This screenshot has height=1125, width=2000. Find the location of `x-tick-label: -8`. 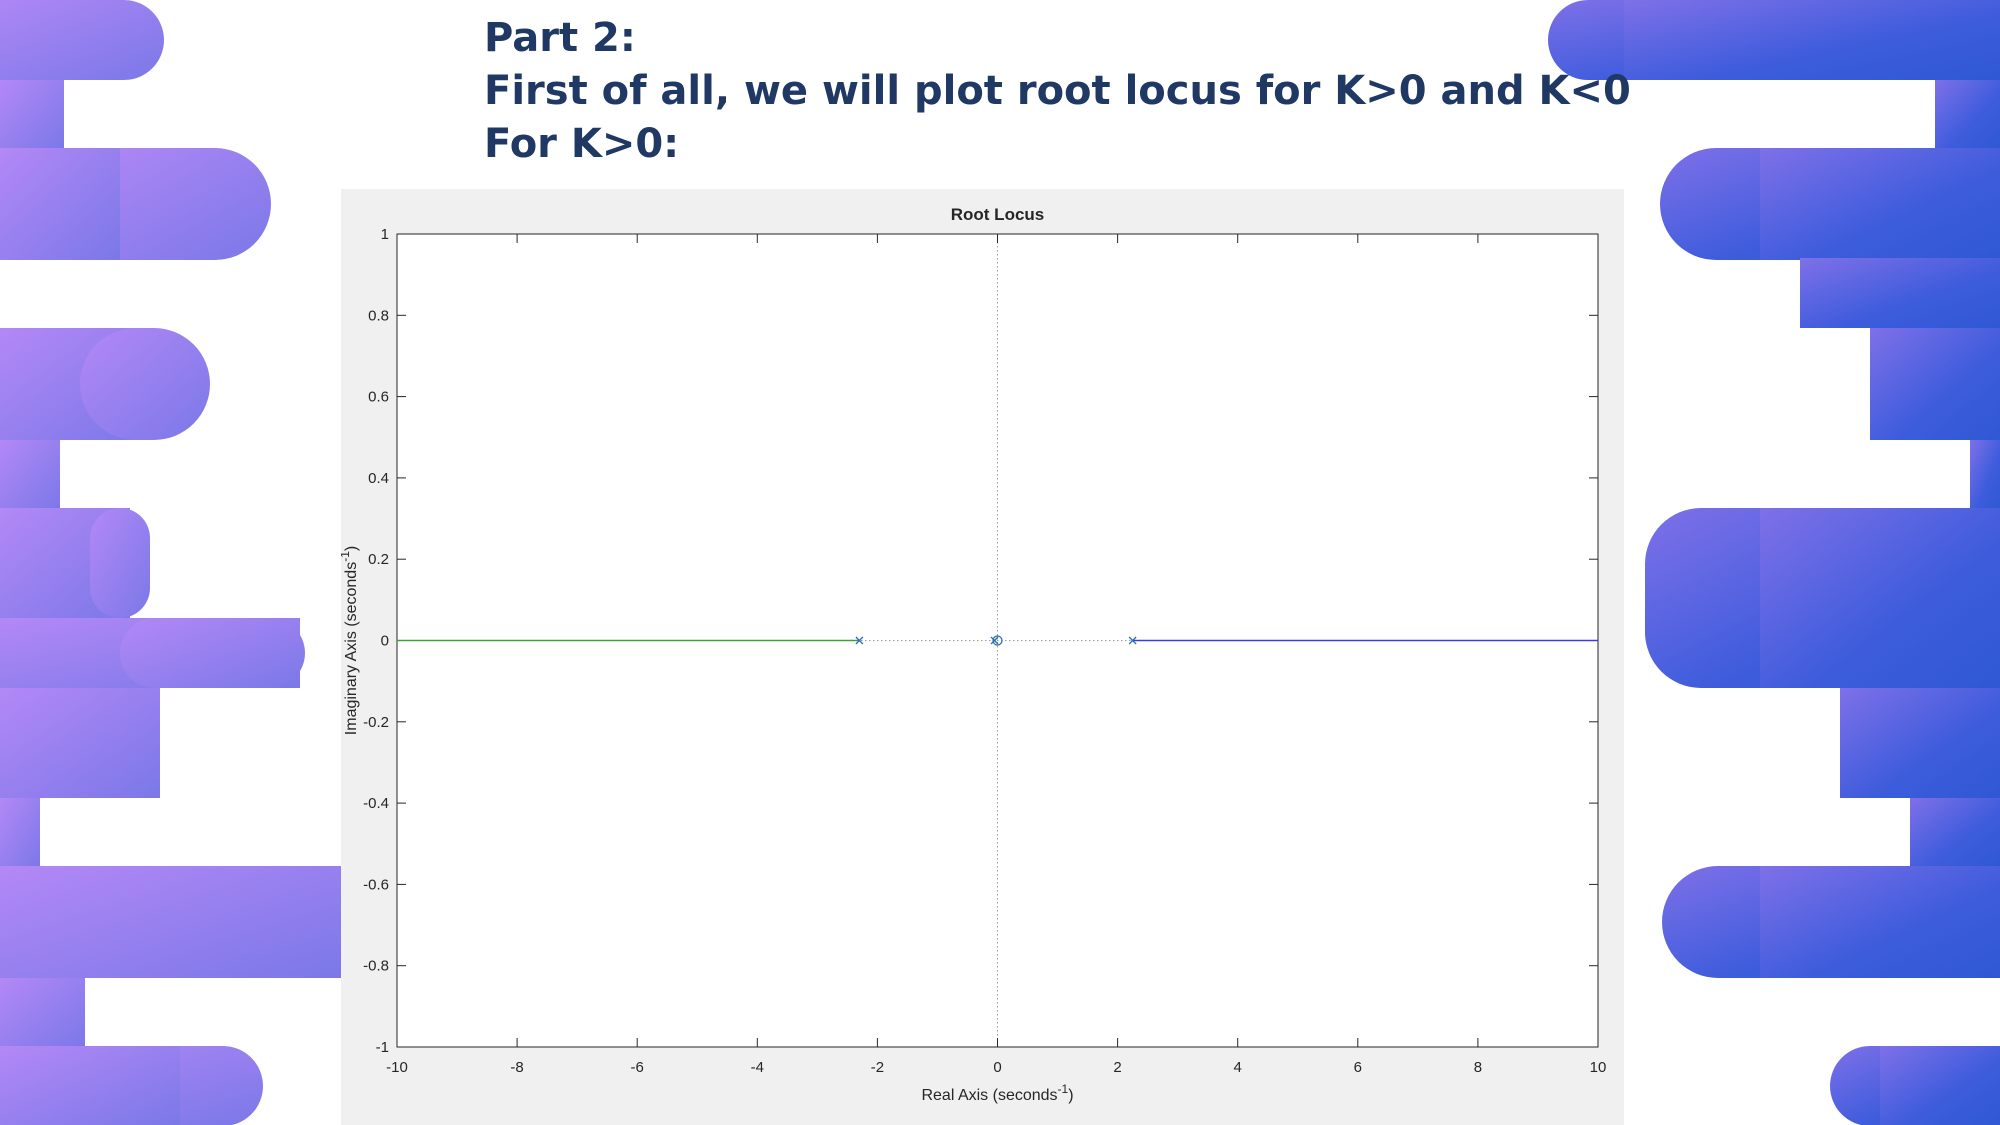

x-tick-label: -8 is located at coordinates (516, 1067).